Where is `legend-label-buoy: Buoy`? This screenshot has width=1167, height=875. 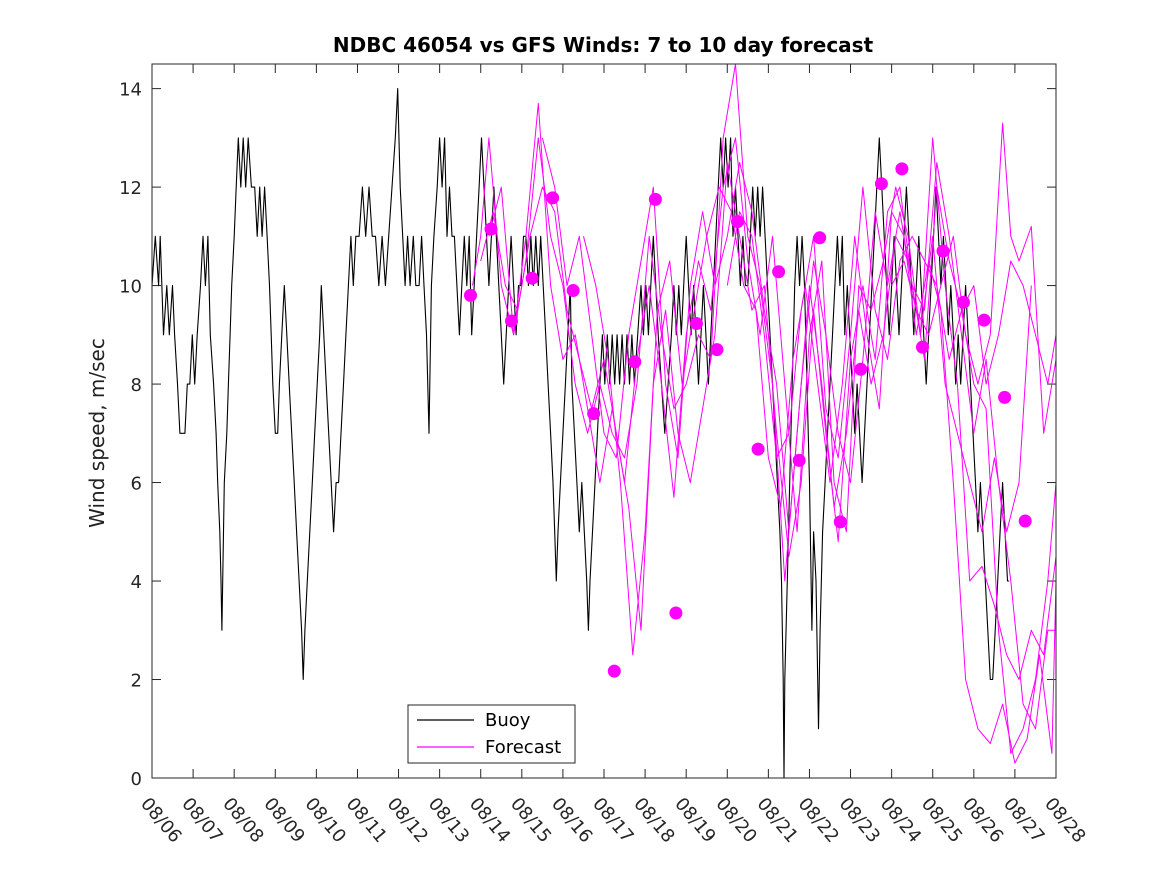
legend-label-buoy: Buoy is located at coordinates (508, 720).